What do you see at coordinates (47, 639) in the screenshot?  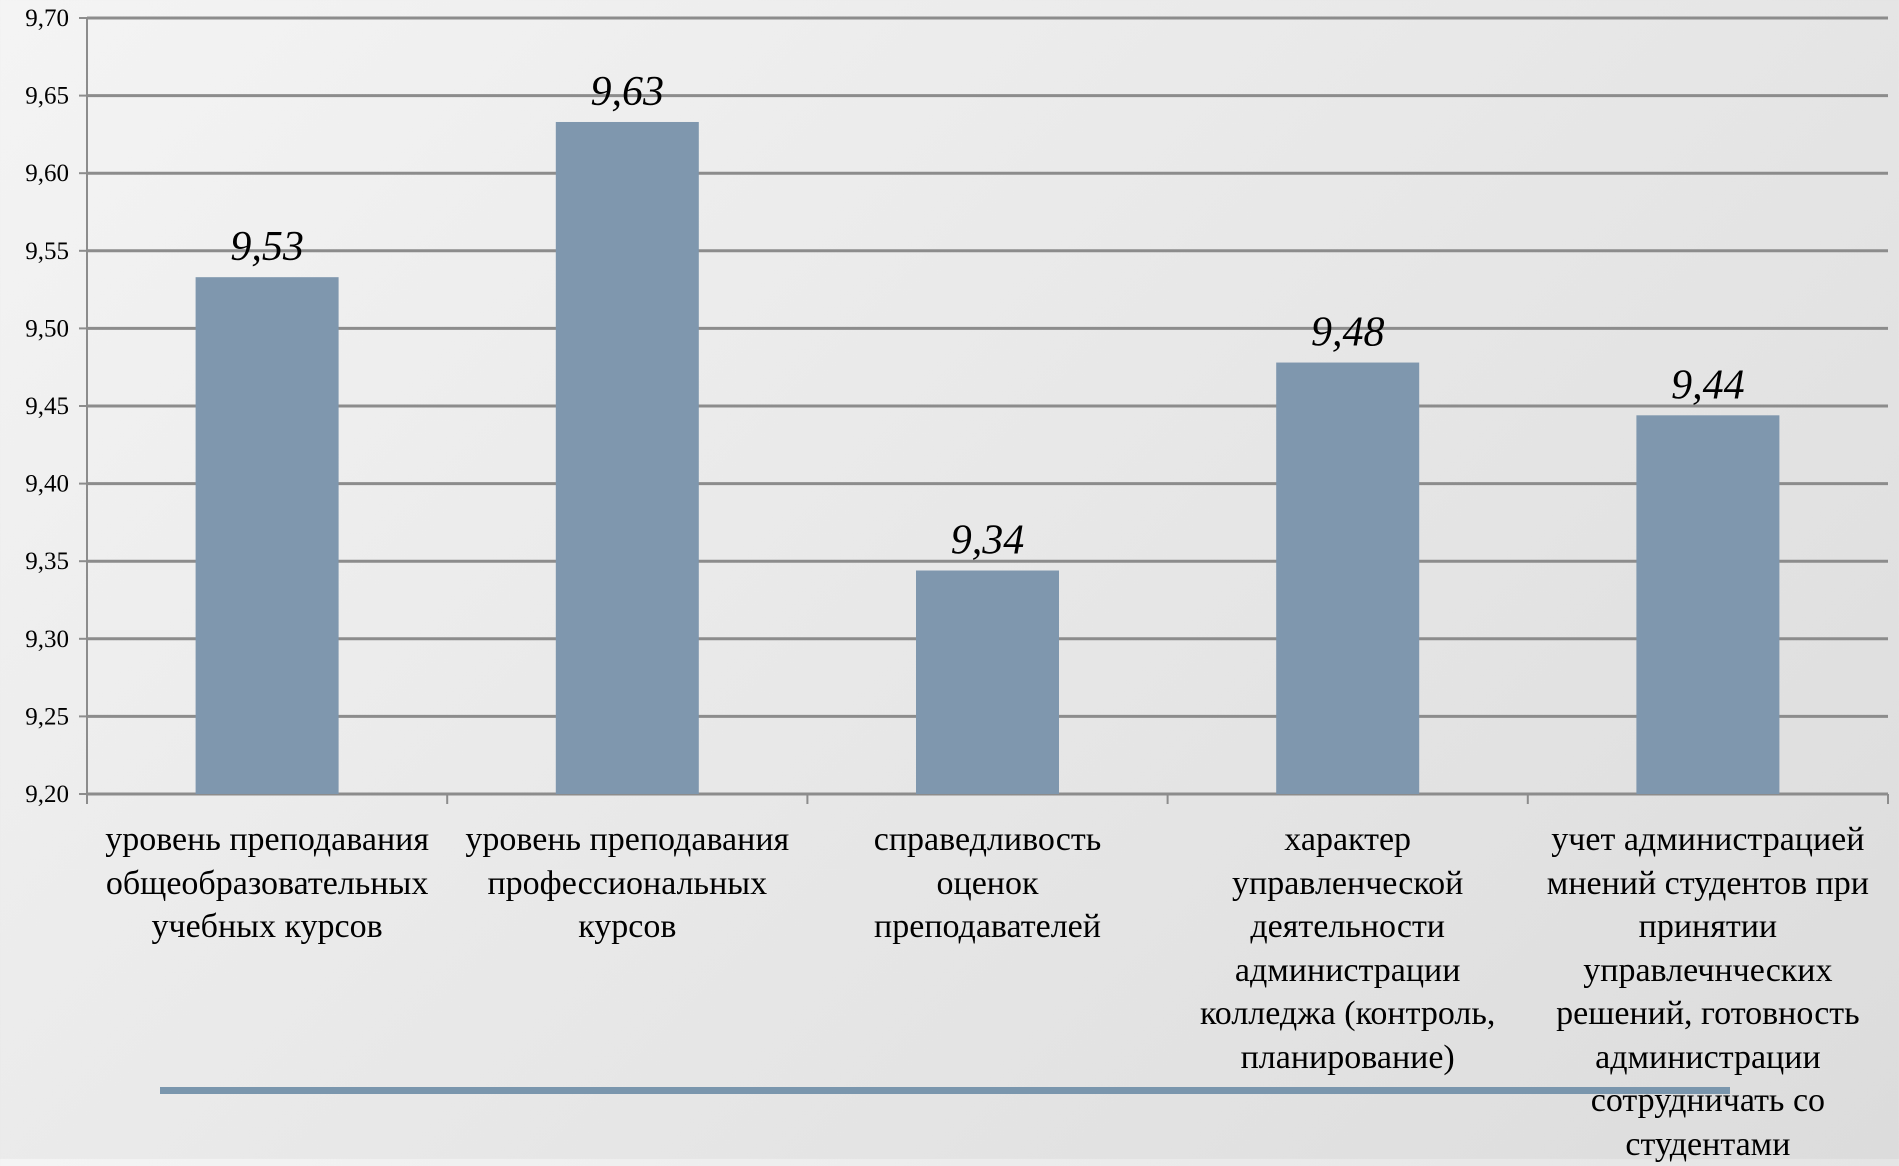 I see `y-tick-label: 9,30` at bounding box center [47, 639].